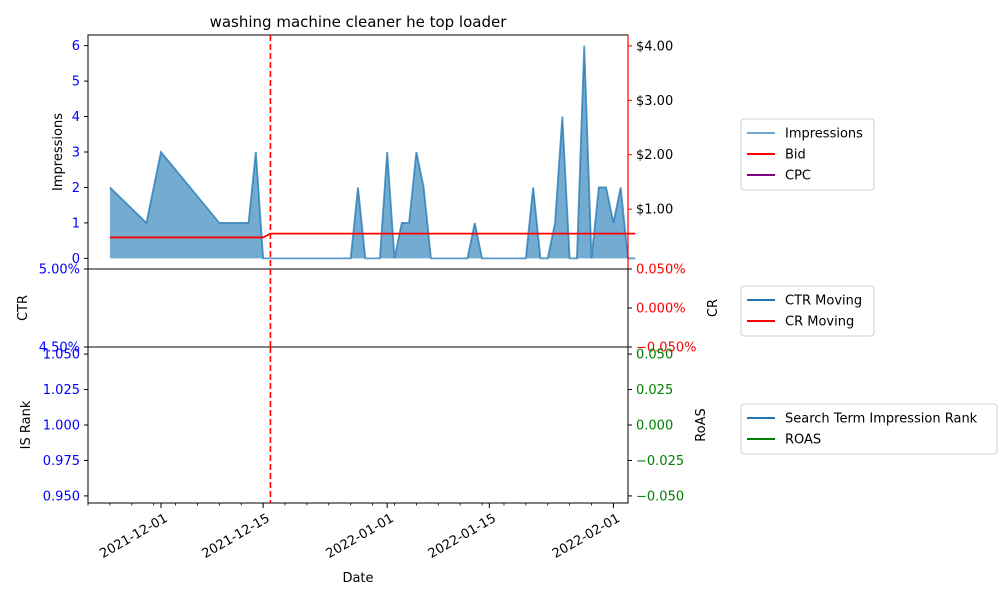  What do you see at coordinates (713, 308) in the screenshot?
I see `y-label-cr: CR` at bounding box center [713, 308].